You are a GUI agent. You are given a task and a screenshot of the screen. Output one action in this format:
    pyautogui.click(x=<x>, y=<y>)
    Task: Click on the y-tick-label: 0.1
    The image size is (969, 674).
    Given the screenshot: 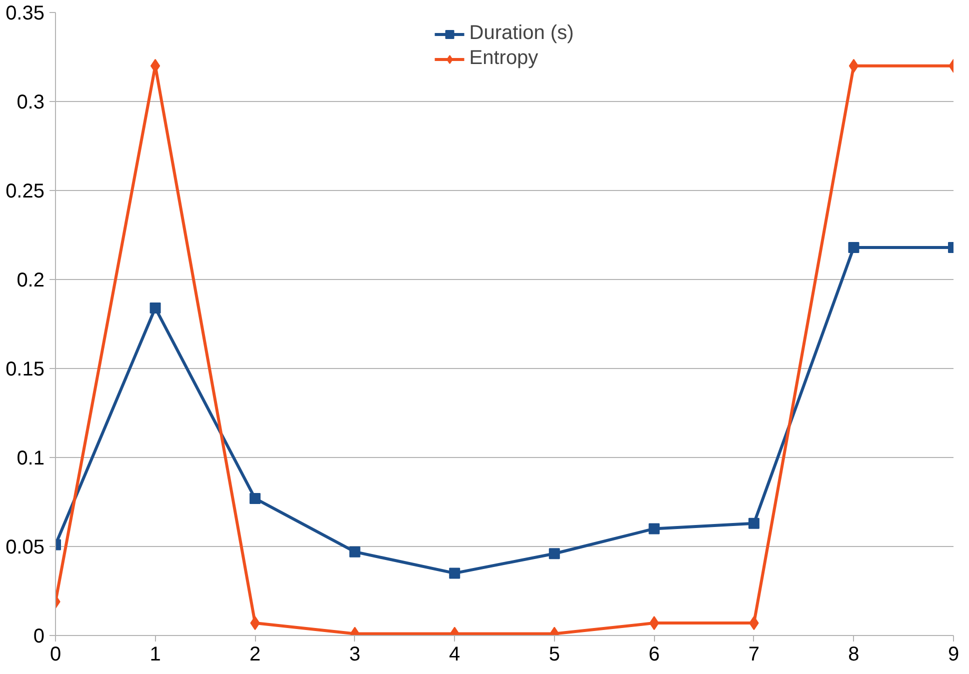 What is the action you would take?
    pyautogui.click(x=30, y=459)
    